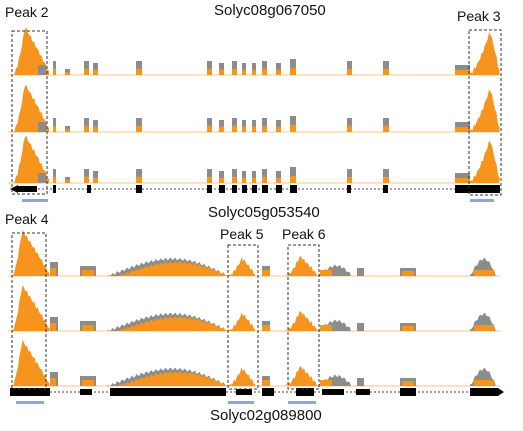 The height and width of the screenshot is (431, 523). I want to click on gene-label-solyc02: Solyc02g089800, so click(266, 415).